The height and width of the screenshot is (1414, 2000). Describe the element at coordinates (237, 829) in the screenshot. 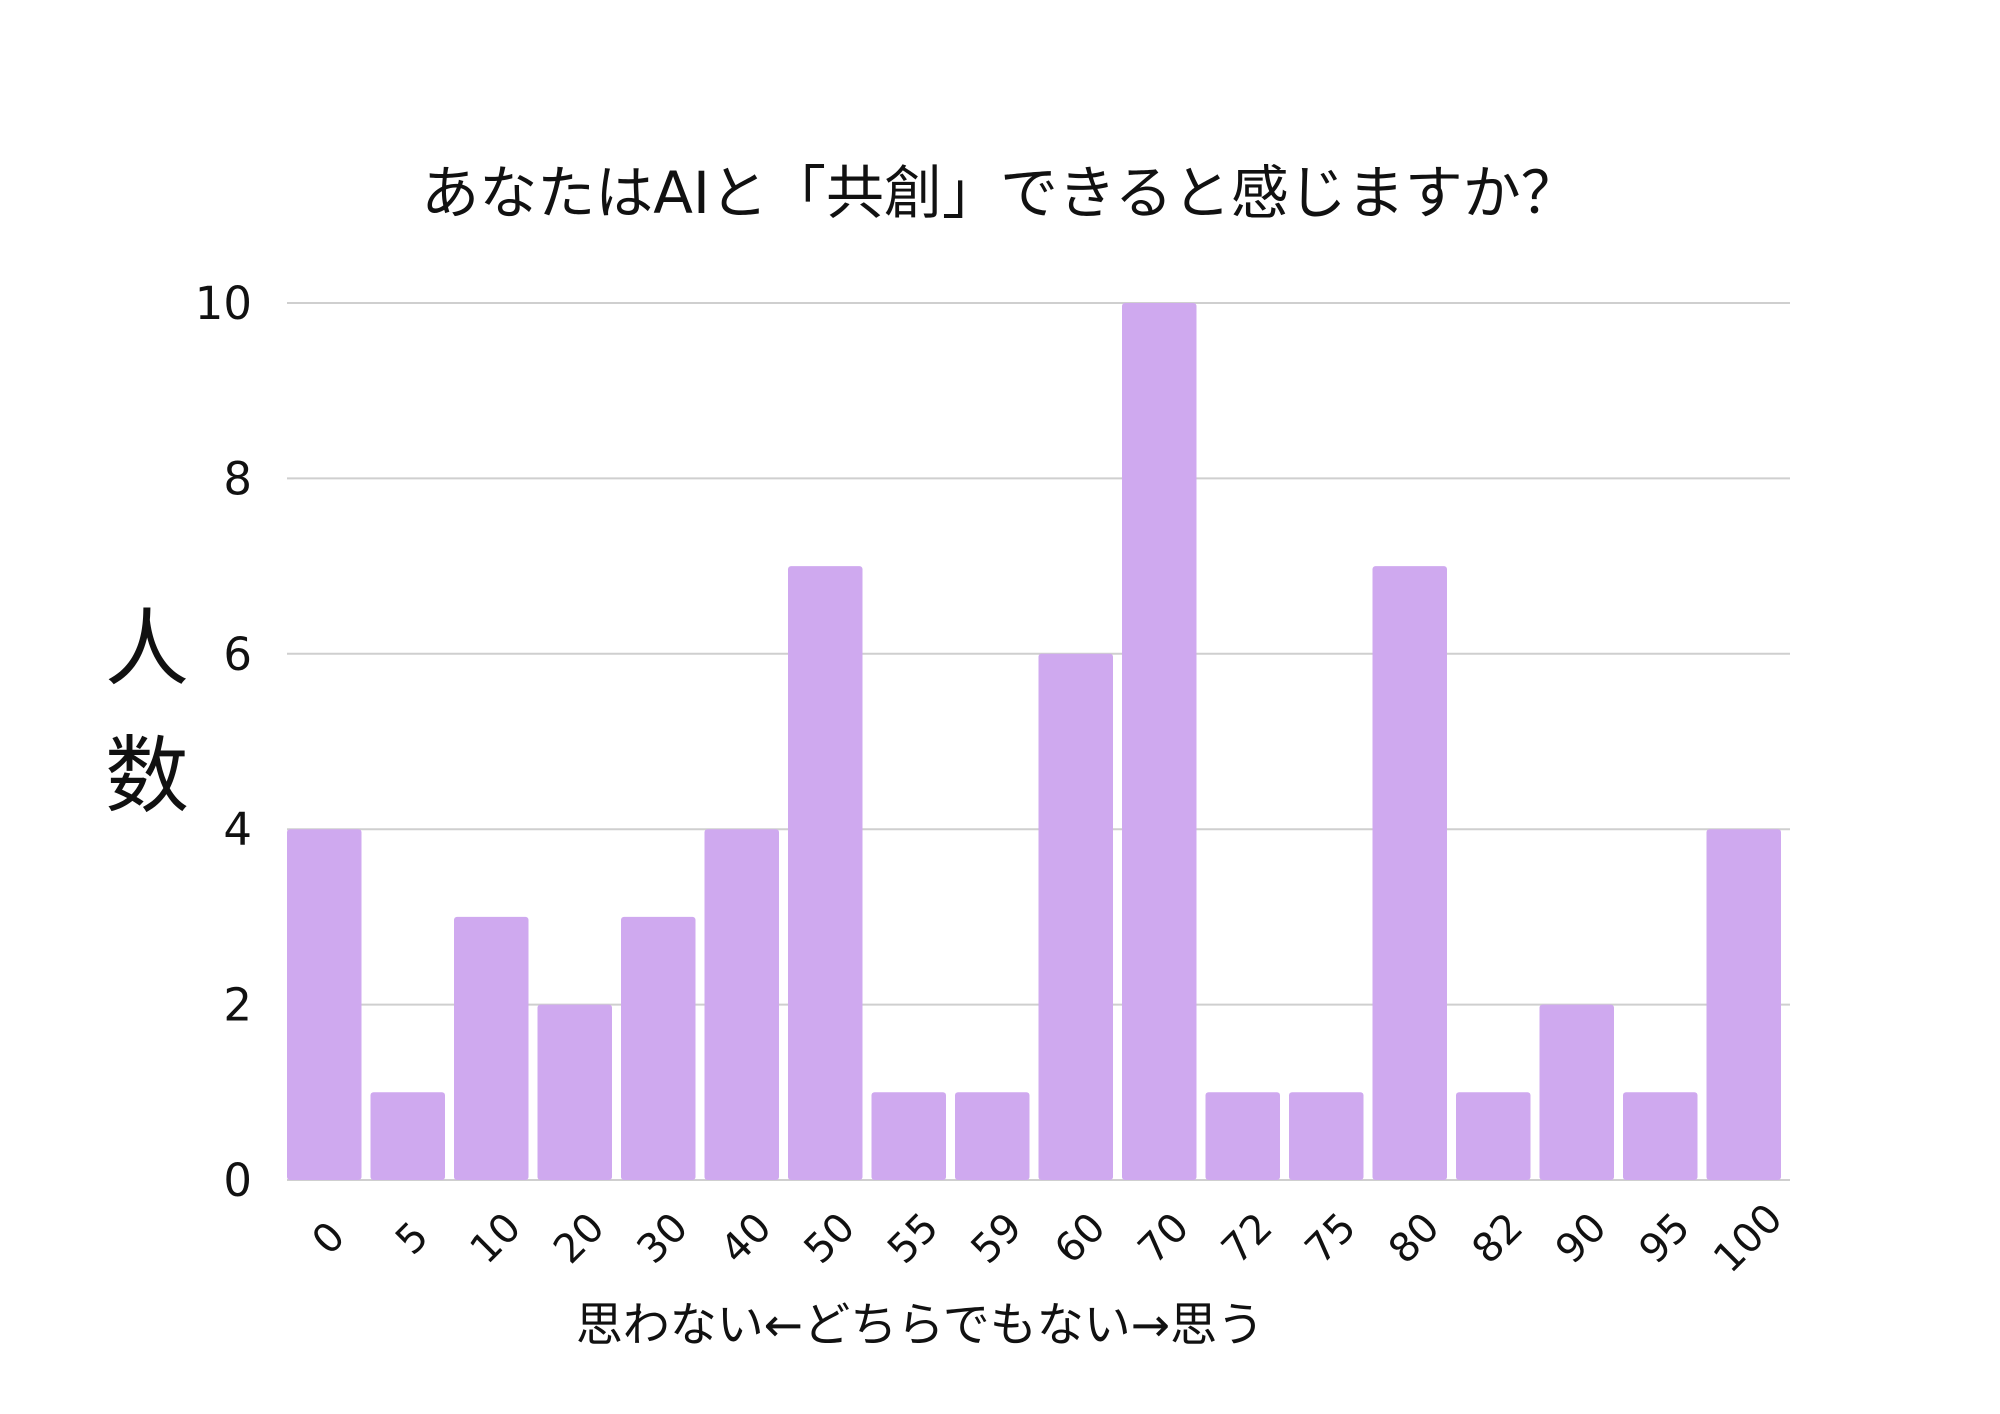

I see `y-tick-label-4: 4` at that location.